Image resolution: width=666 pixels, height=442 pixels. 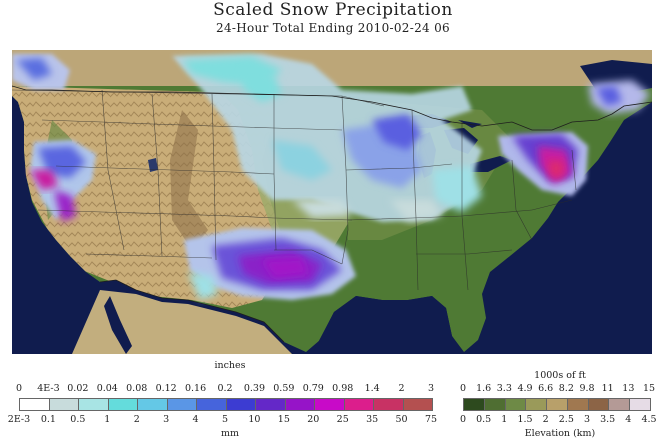 What do you see at coordinates (333, 28) in the screenshot?
I see `map-subtitle: 24-Hour Total Ending 2010-02-24 06` at bounding box center [333, 28].